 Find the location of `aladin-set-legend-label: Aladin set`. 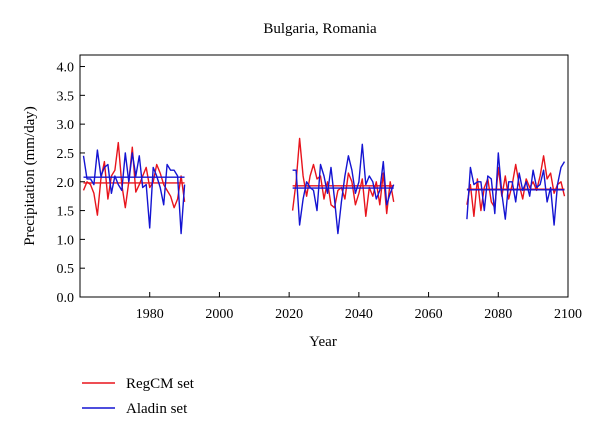

aladin-set-legend-label: Aladin set is located at coordinates (157, 409).